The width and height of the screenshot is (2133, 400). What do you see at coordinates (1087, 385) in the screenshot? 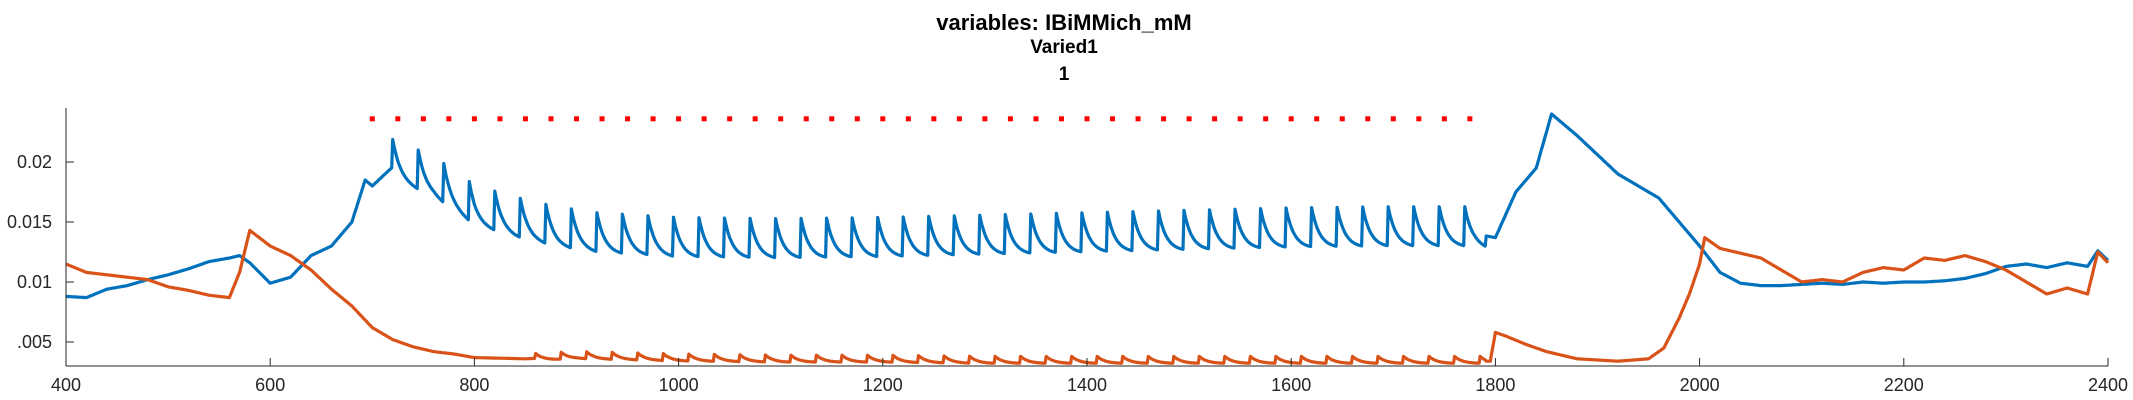
I see `x-tick-label: 1400` at bounding box center [1087, 385].